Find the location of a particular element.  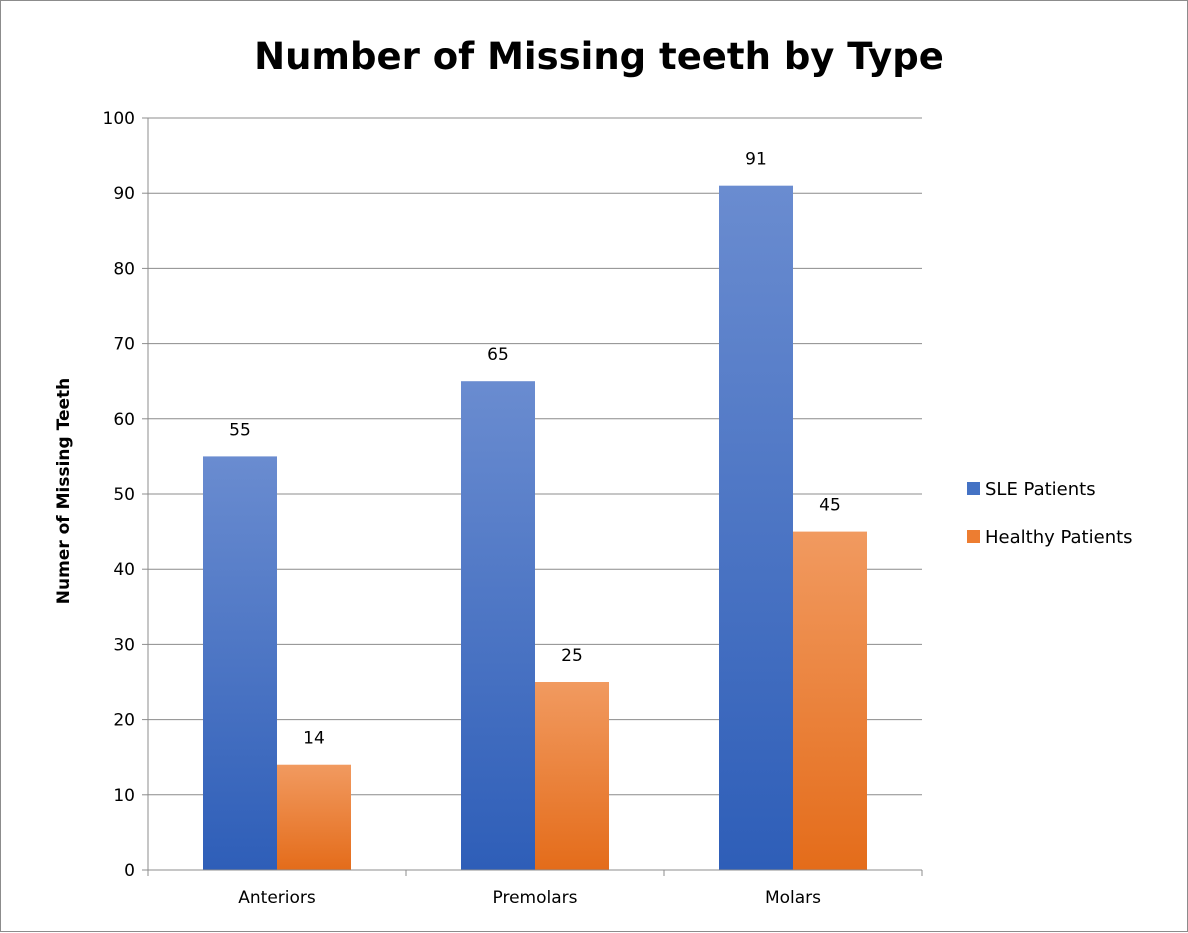

y-tick-label: 80 is located at coordinates (124, 269).